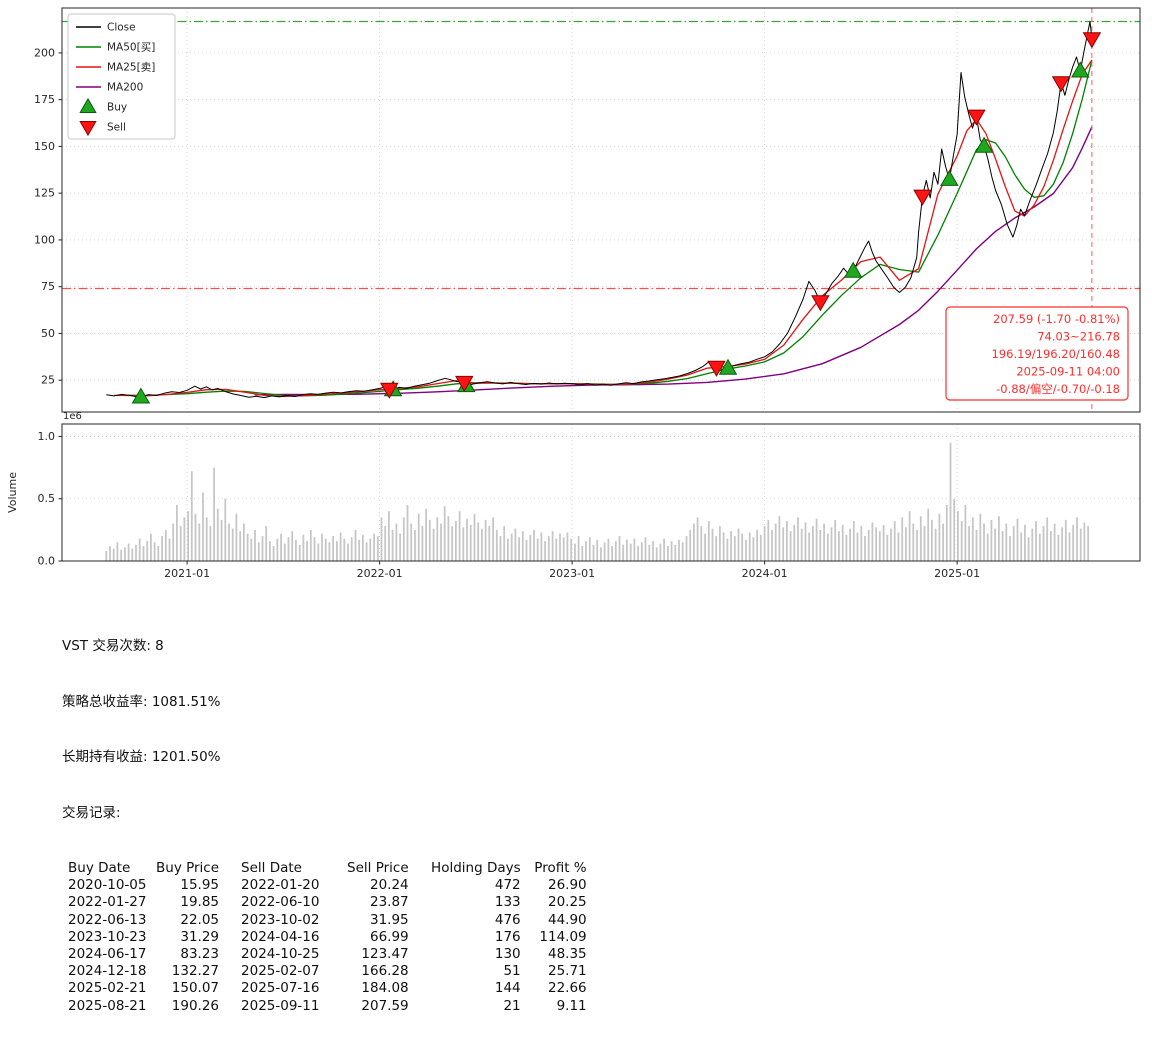  Describe the element at coordinates (107, 954) in the screenshot. I see `trade-cell: 2024-06-17` at that location.